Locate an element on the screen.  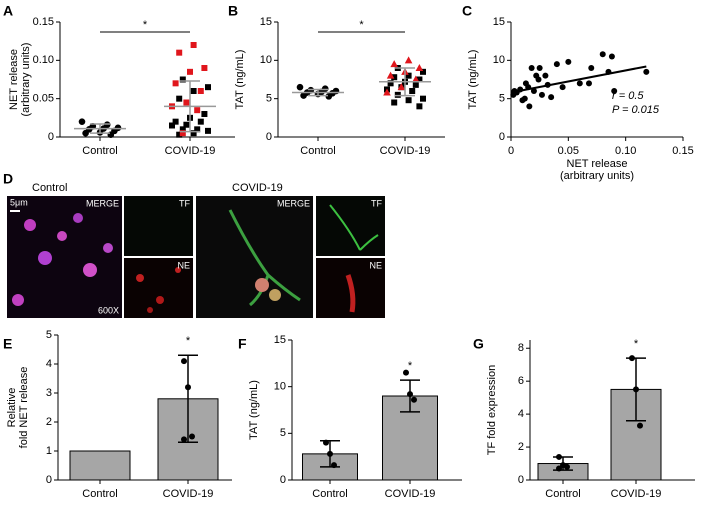
fit-line is located at coordinates (578, 79).